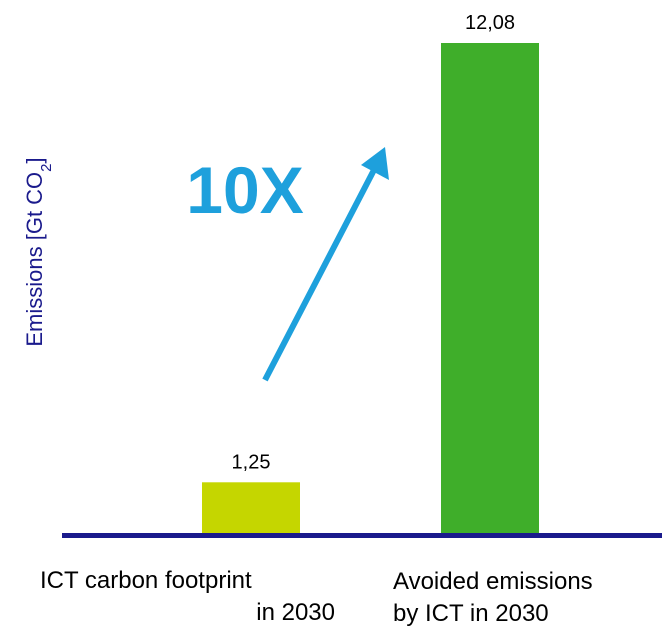 The width and height of the screenshot is (664, 638). I want to click on data-label: 12,08, so click(490, 23).